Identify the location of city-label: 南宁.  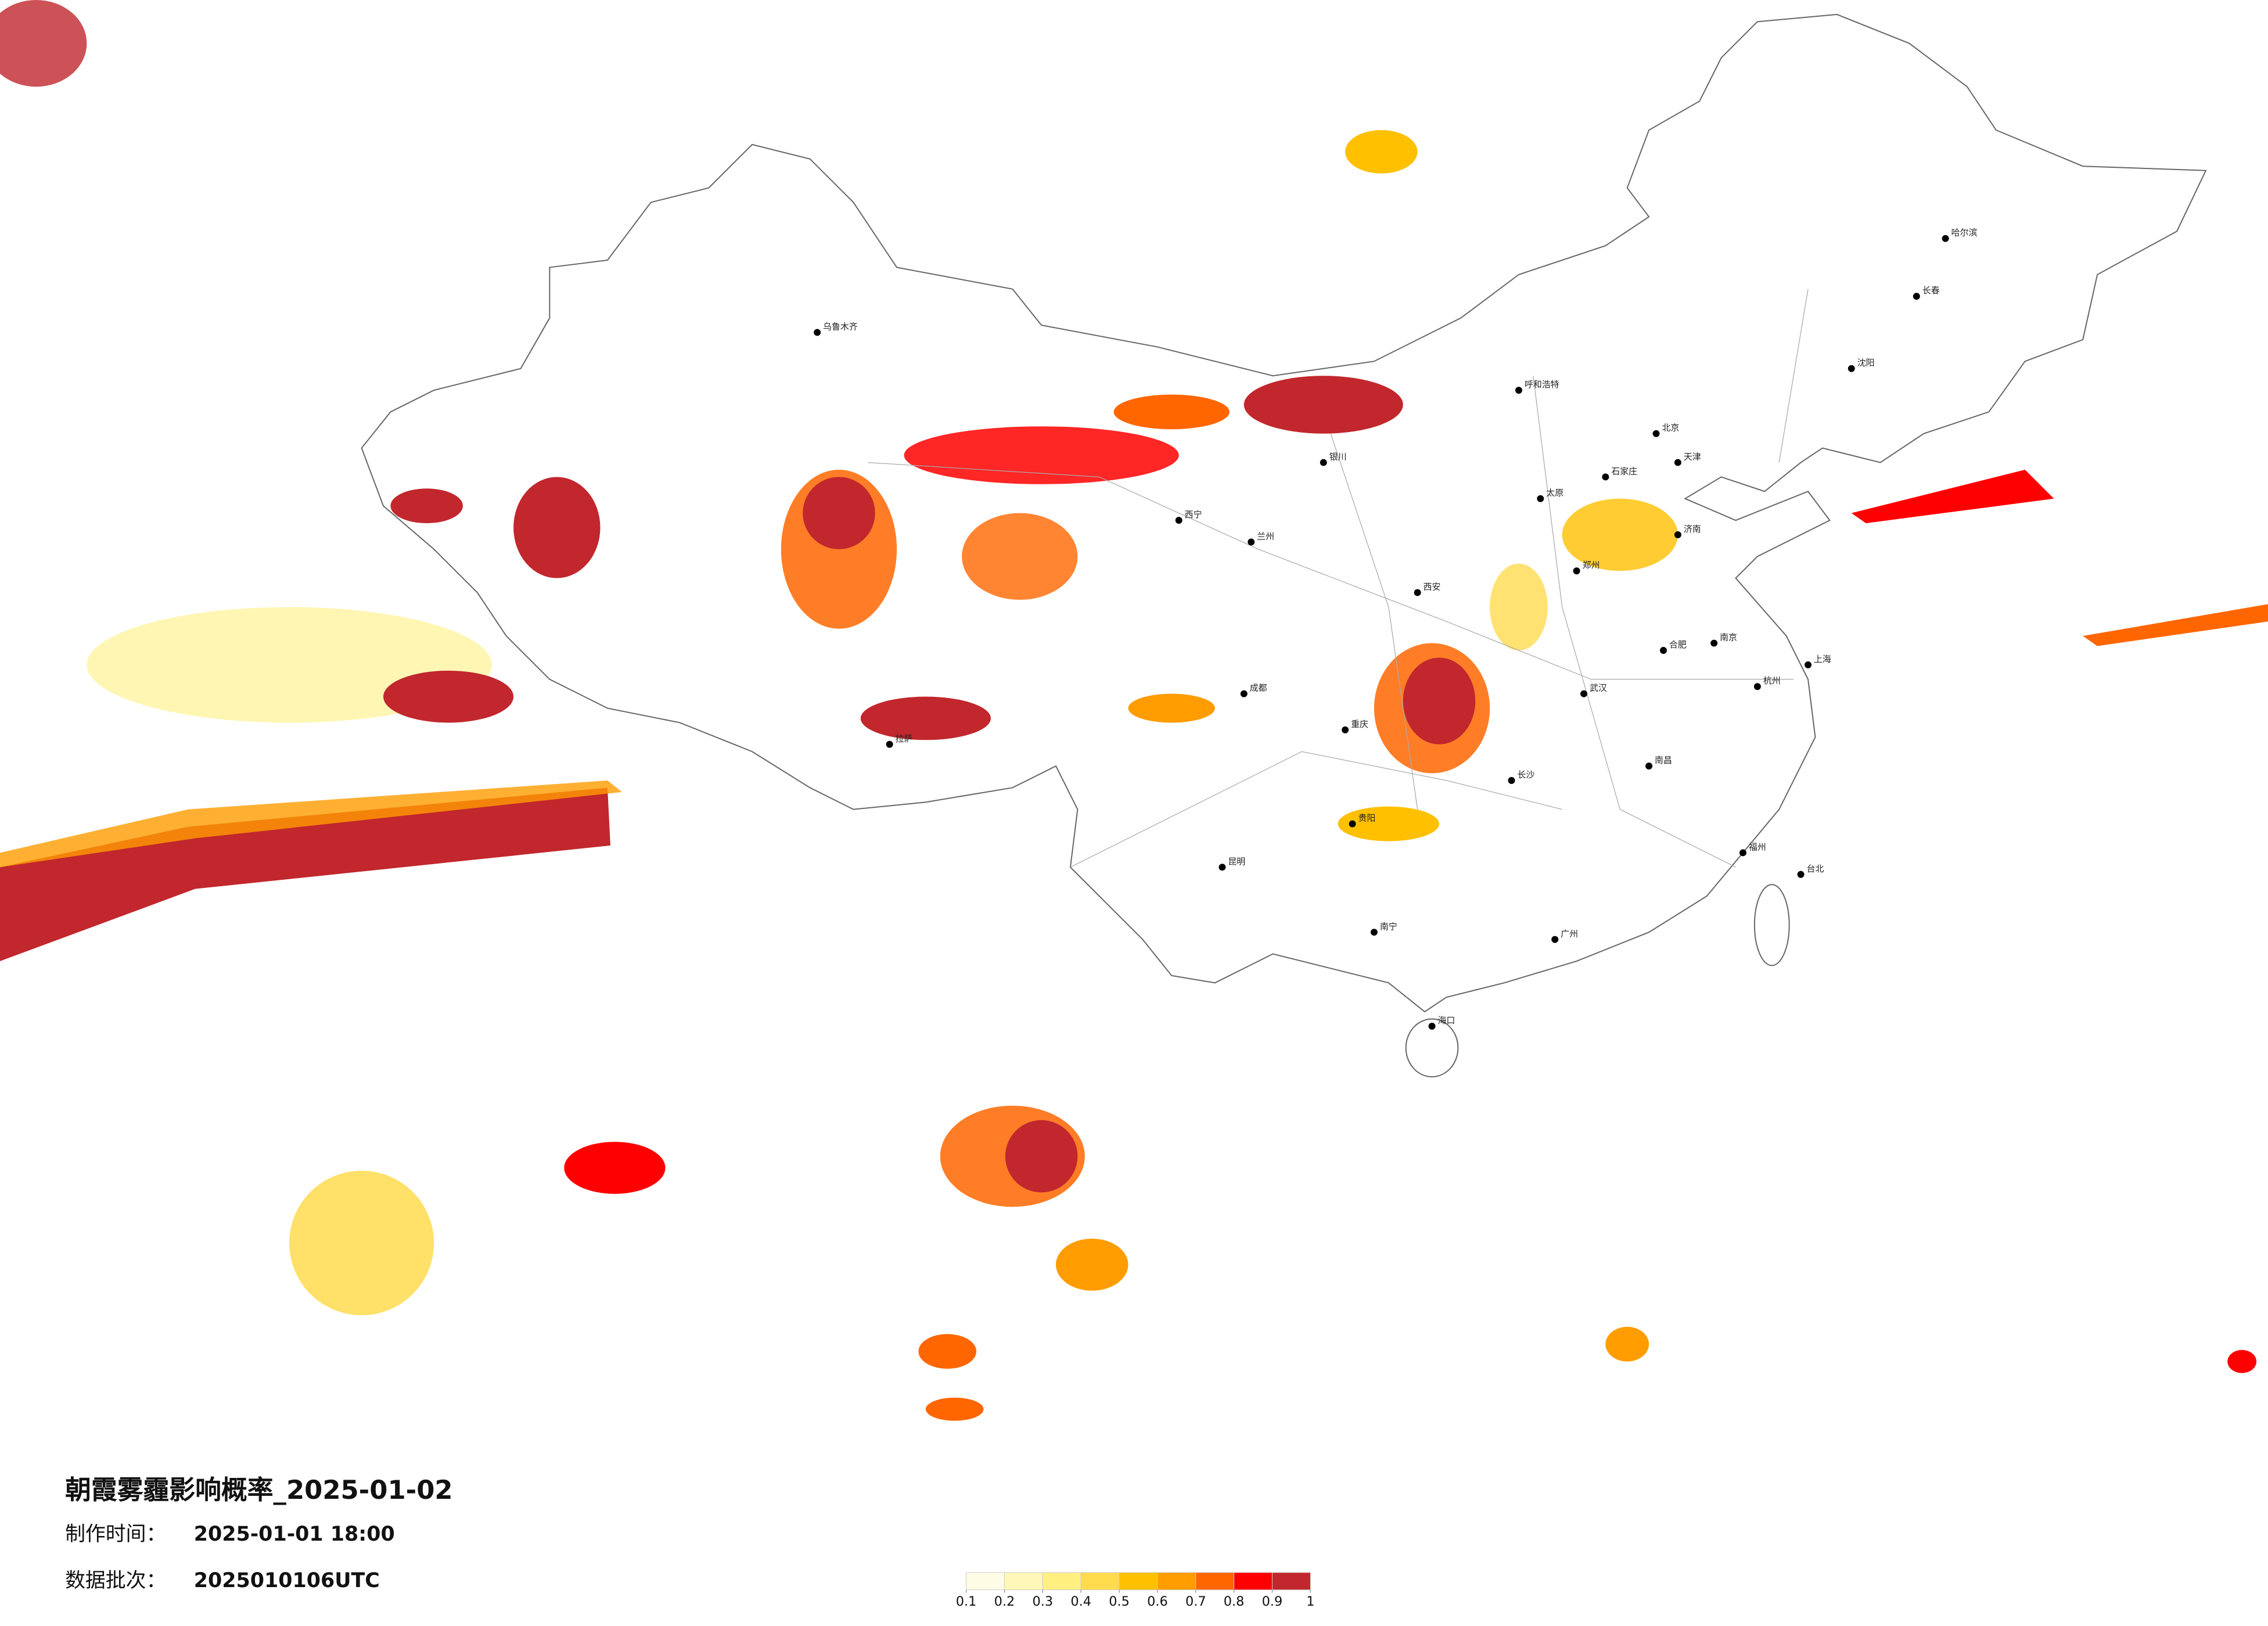
(1388, 926).